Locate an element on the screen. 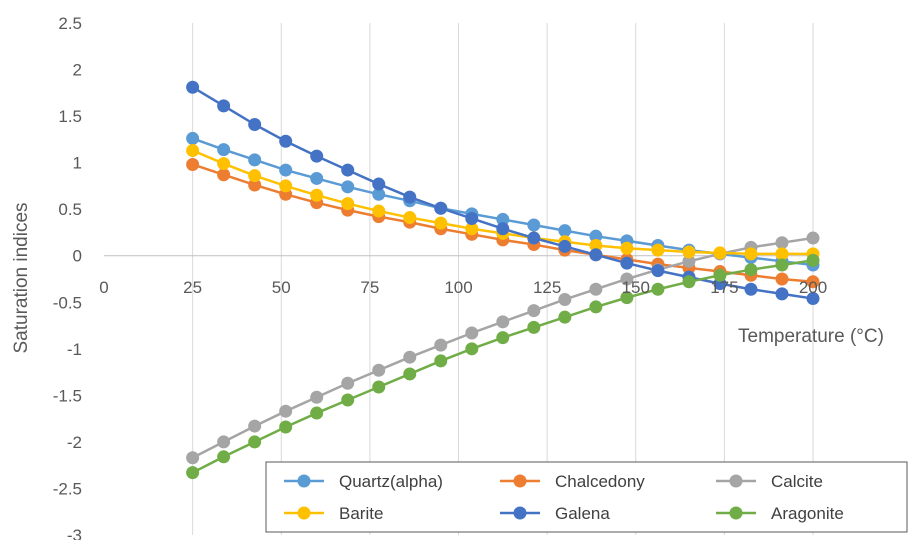 This screenshot has width=922, height=540. x-tick-label: 75 is located at coordinates (369, 287).